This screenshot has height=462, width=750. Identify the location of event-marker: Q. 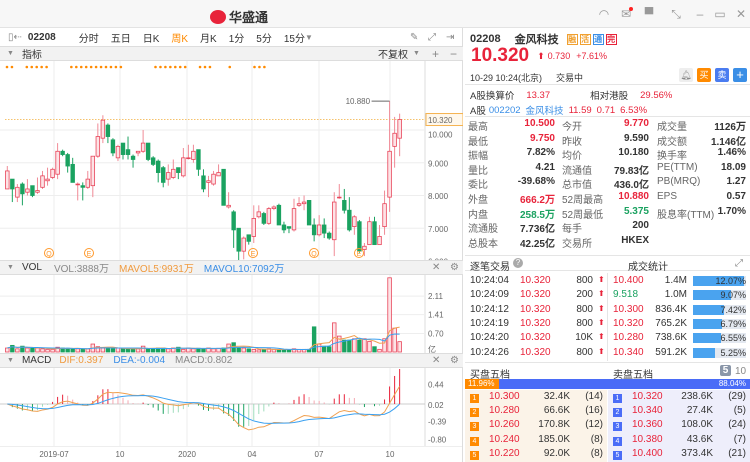
(314, 253).